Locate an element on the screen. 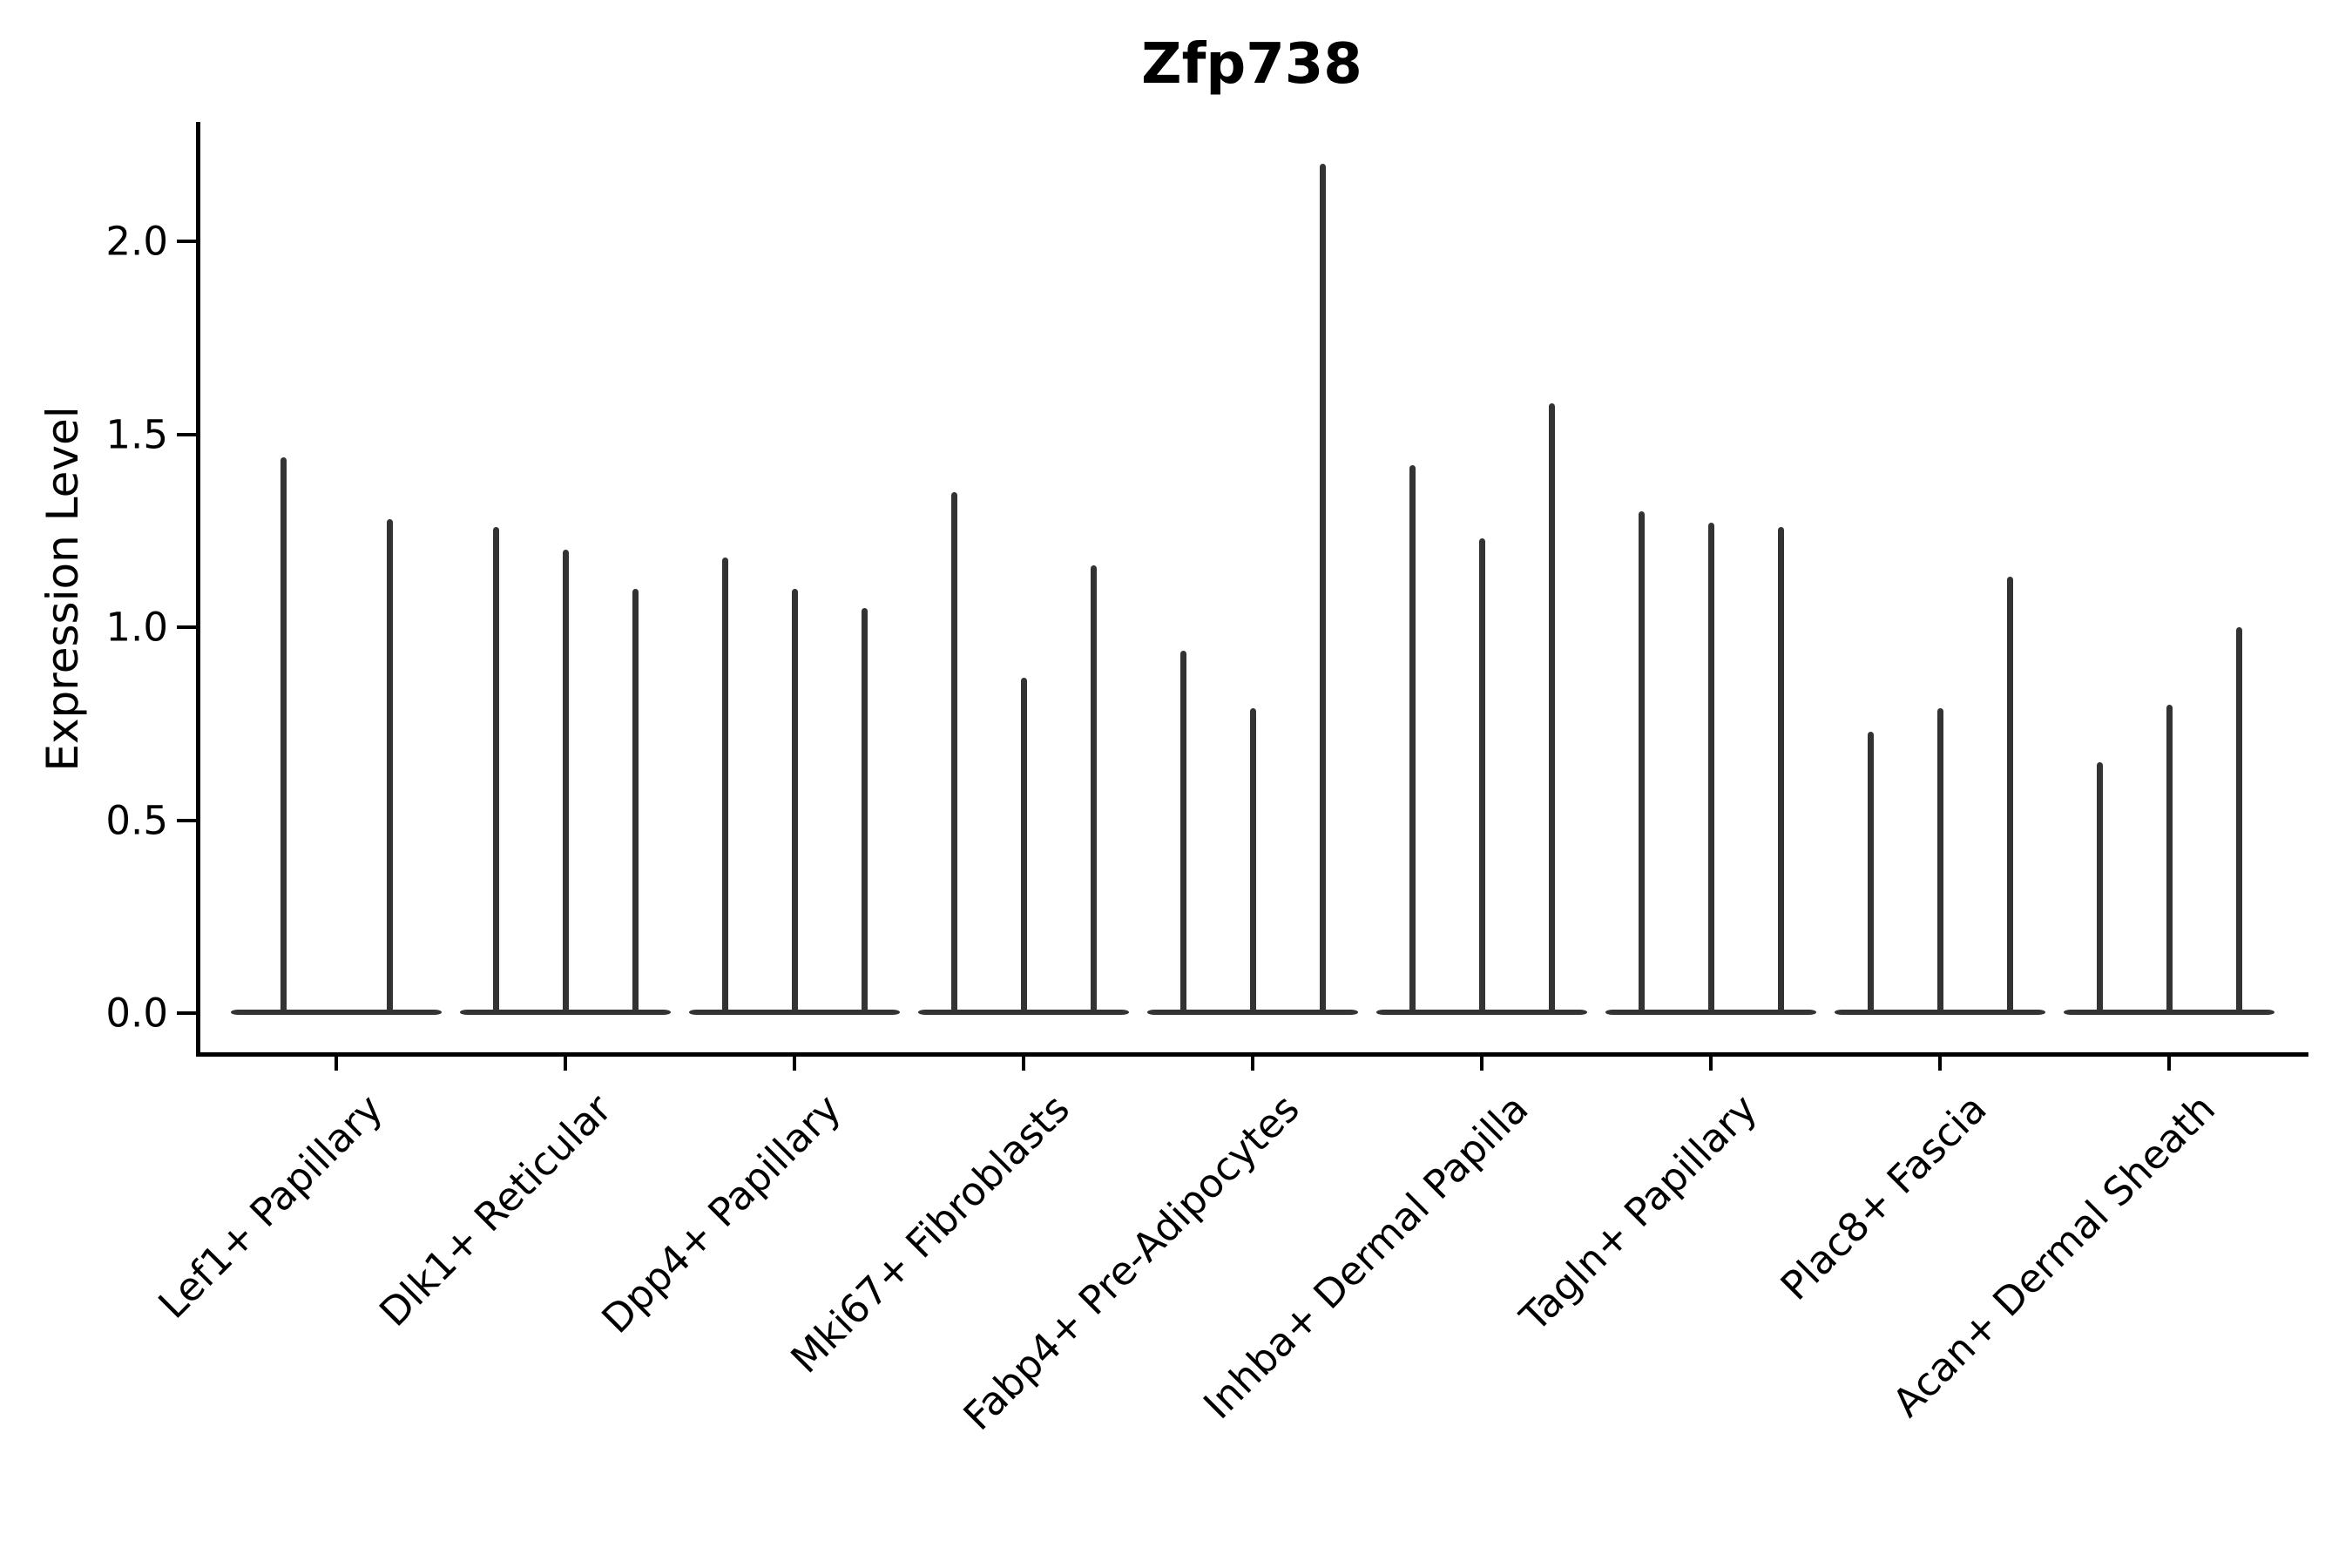 This screenshot has height=1568, width=2352. y-tick-label: 1.0 is located at coordinates (136, 628).